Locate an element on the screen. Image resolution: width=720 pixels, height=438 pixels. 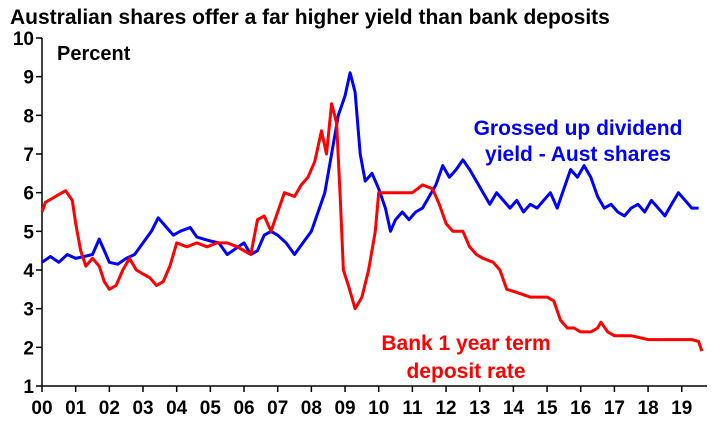
y-tick-label: 5 is located at coordinates (28, 232).